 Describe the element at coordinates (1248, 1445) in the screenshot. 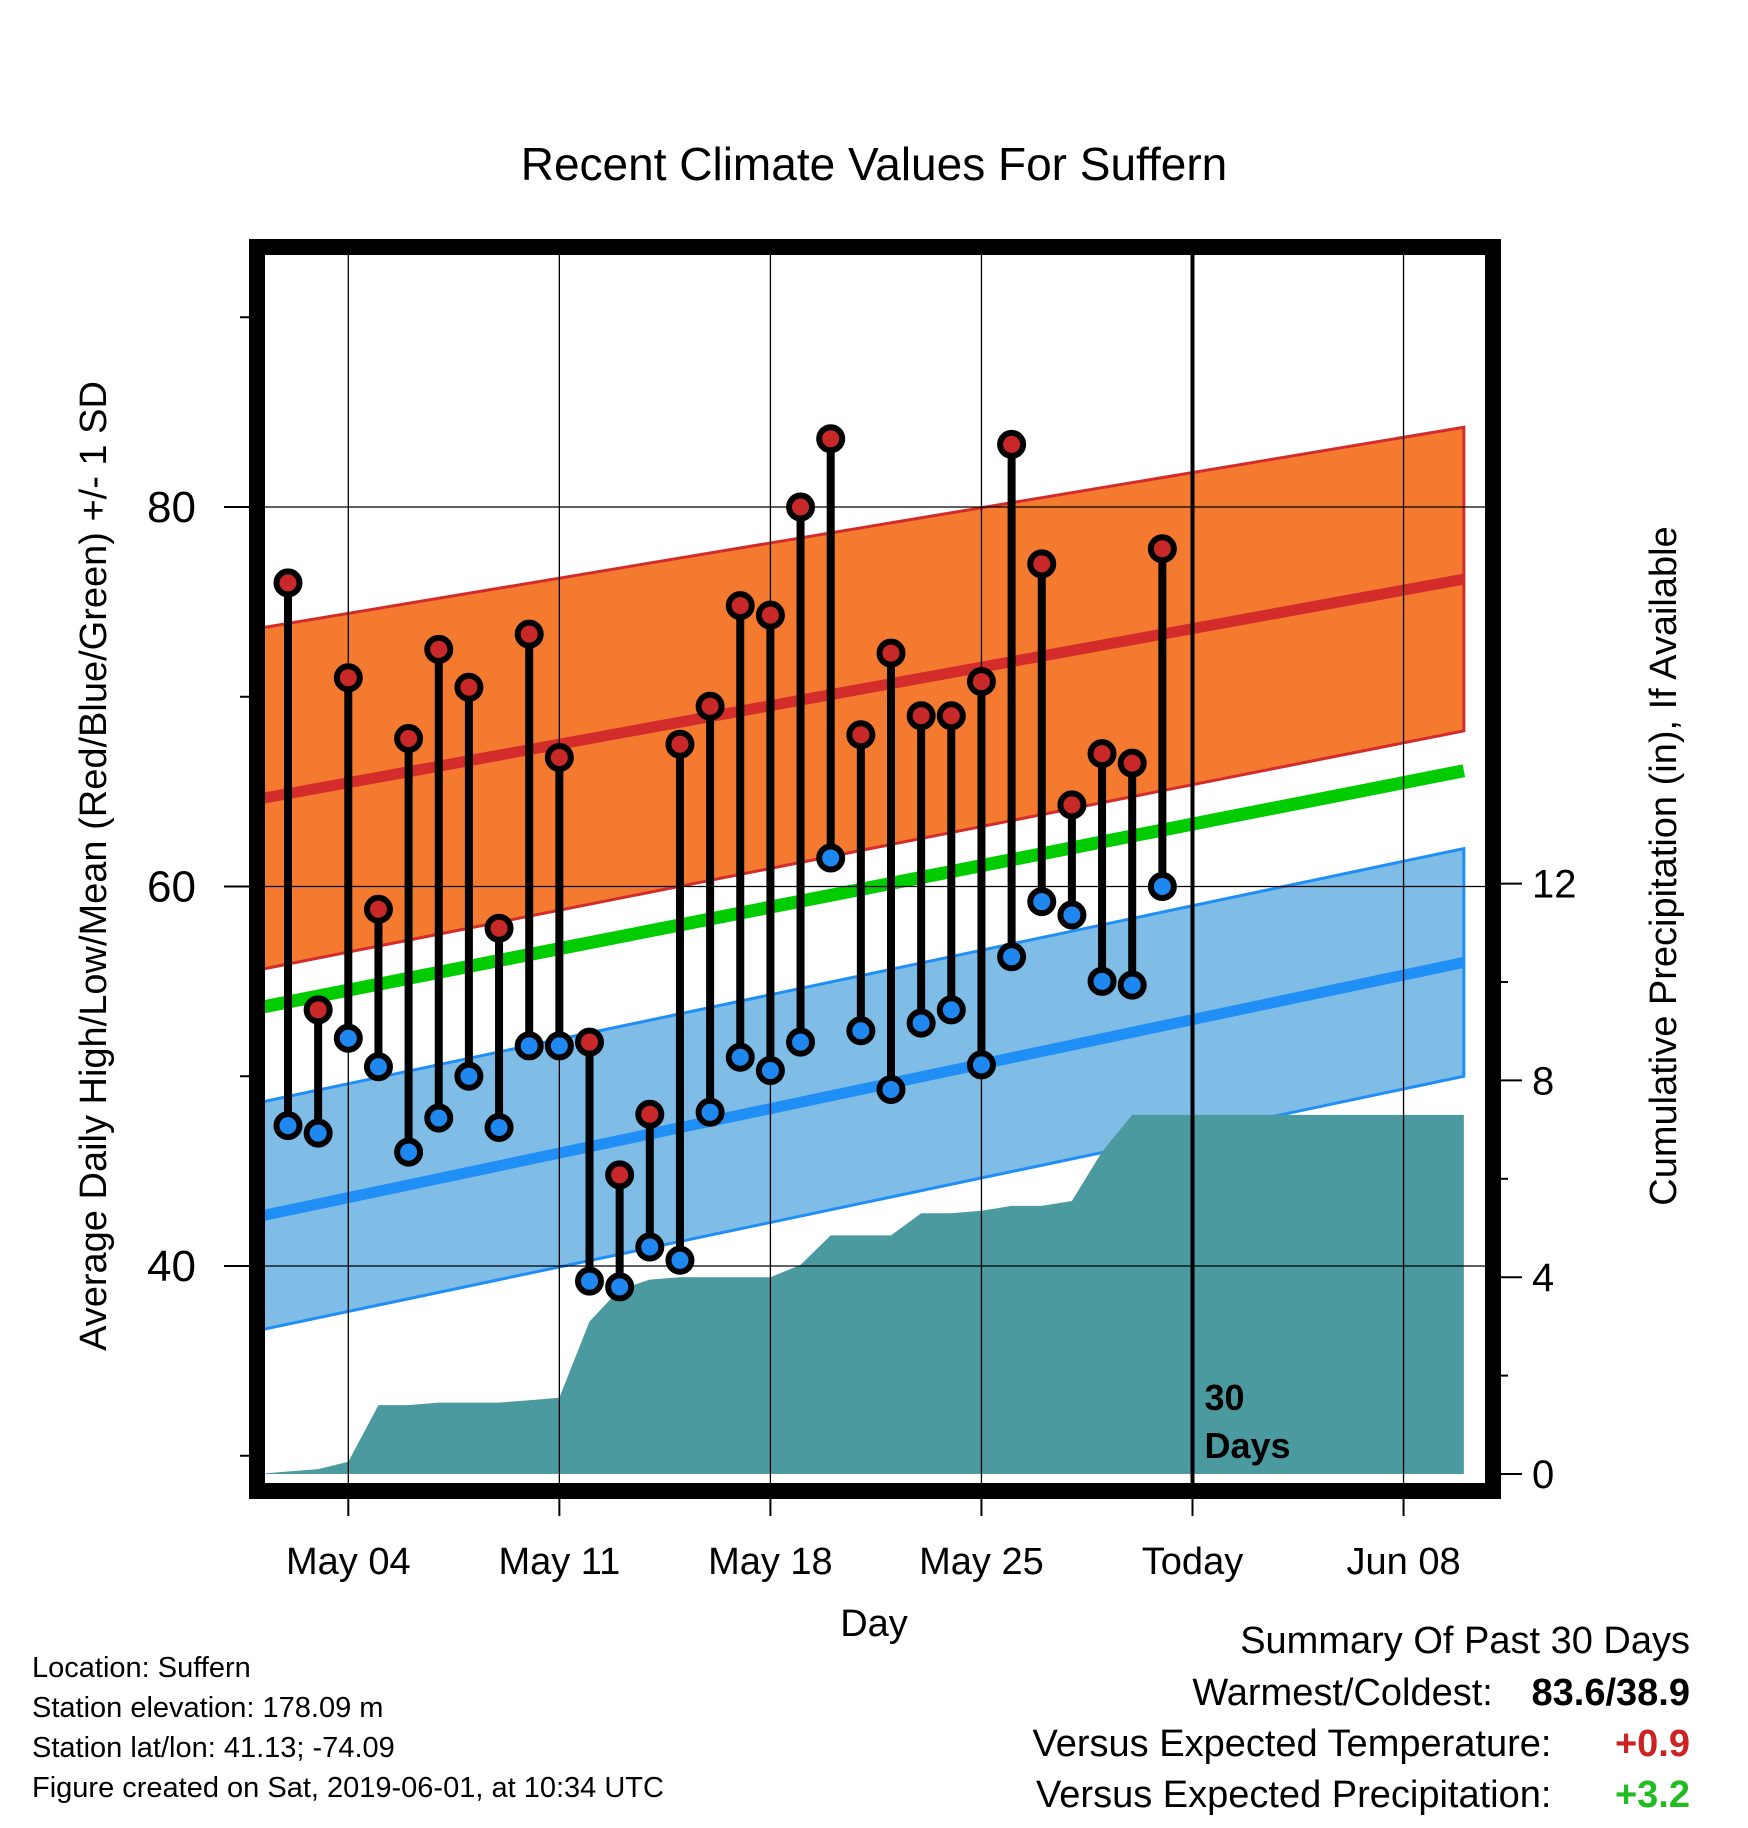

I see `today-marker-label: Days` at that location.